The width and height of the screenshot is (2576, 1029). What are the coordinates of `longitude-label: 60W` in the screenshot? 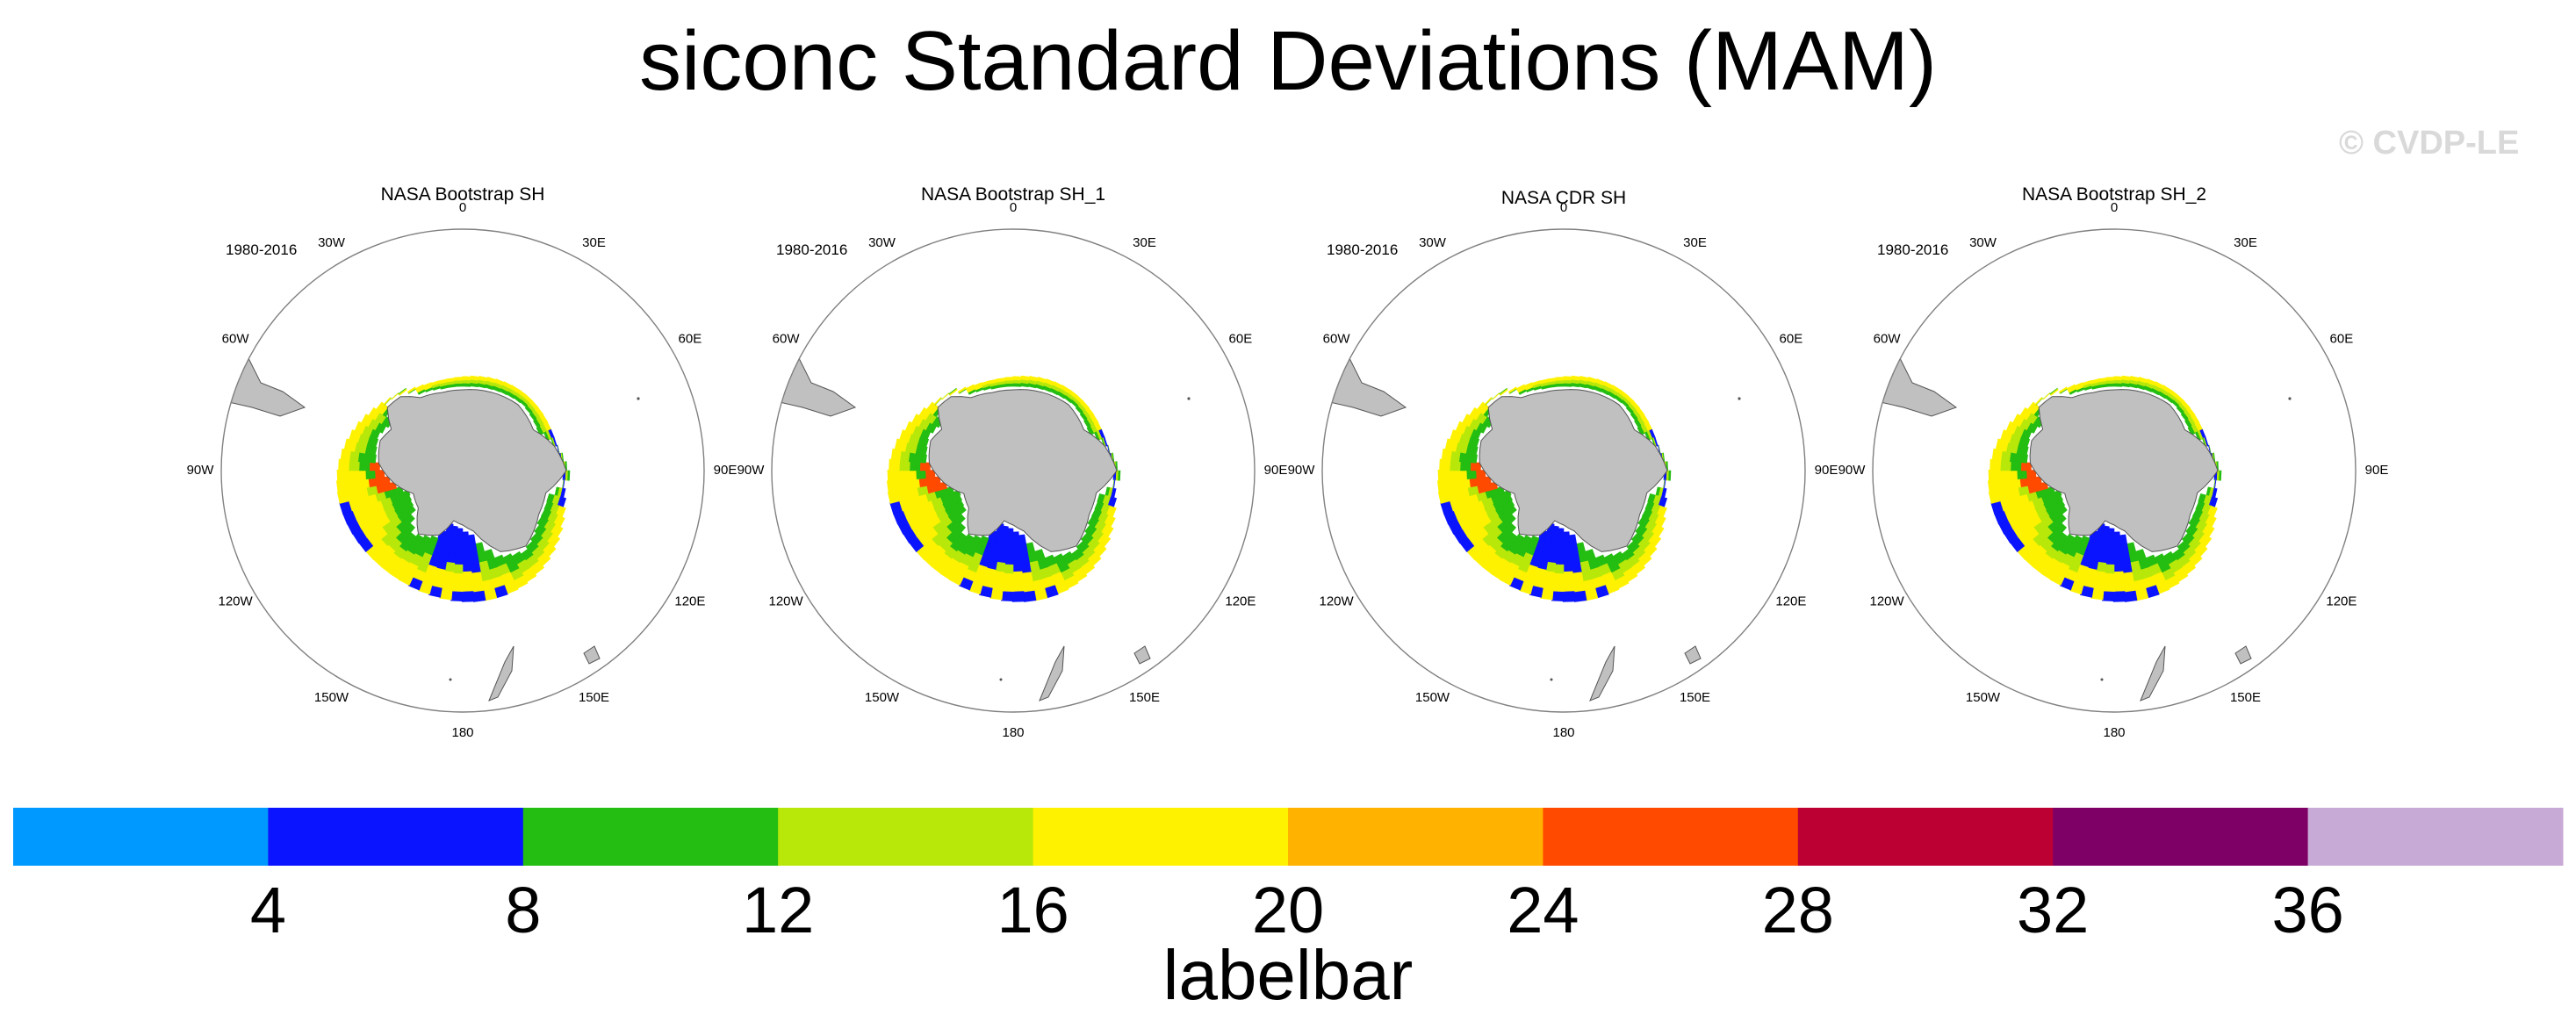 It's located at (1888, 338).